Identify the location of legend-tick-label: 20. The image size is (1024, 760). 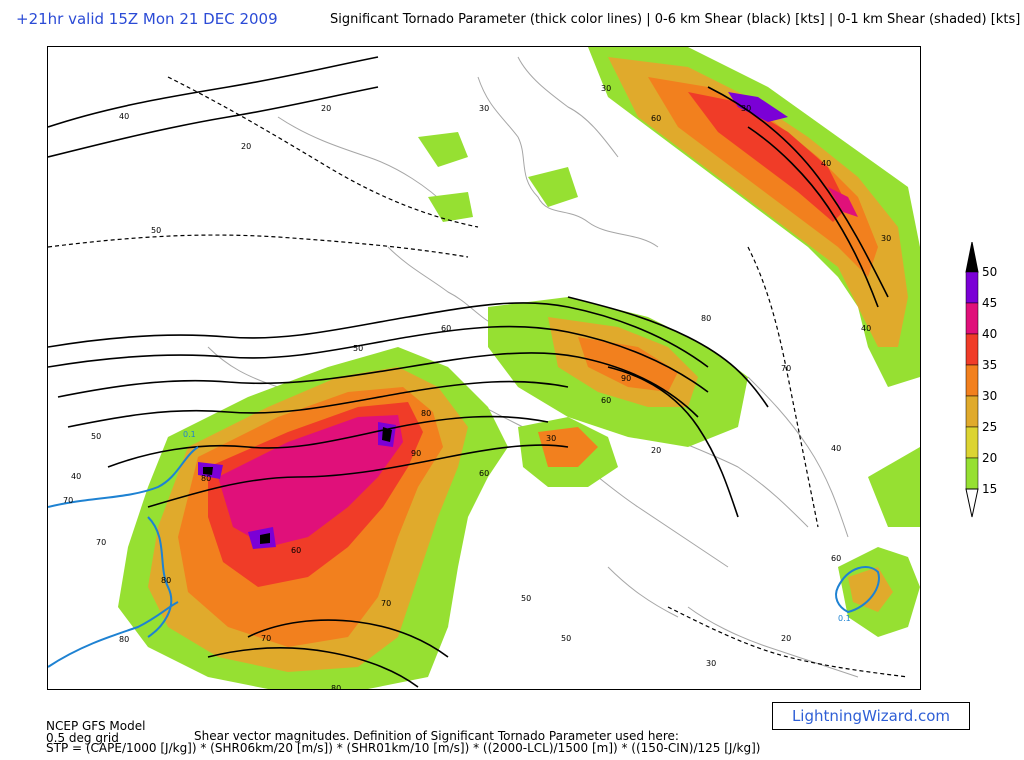
(989, 458).